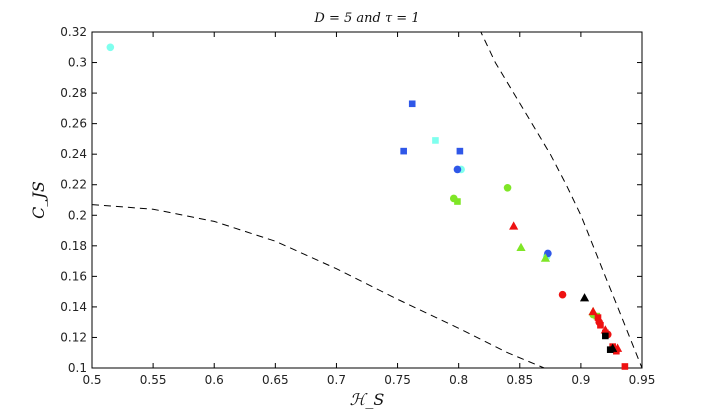 This screenshot has width=711, height=414. What do you see at coordinates (73, 154) in the screenshot?
I see `y-tick-label: 0.24` at bounding box center [73, 154].